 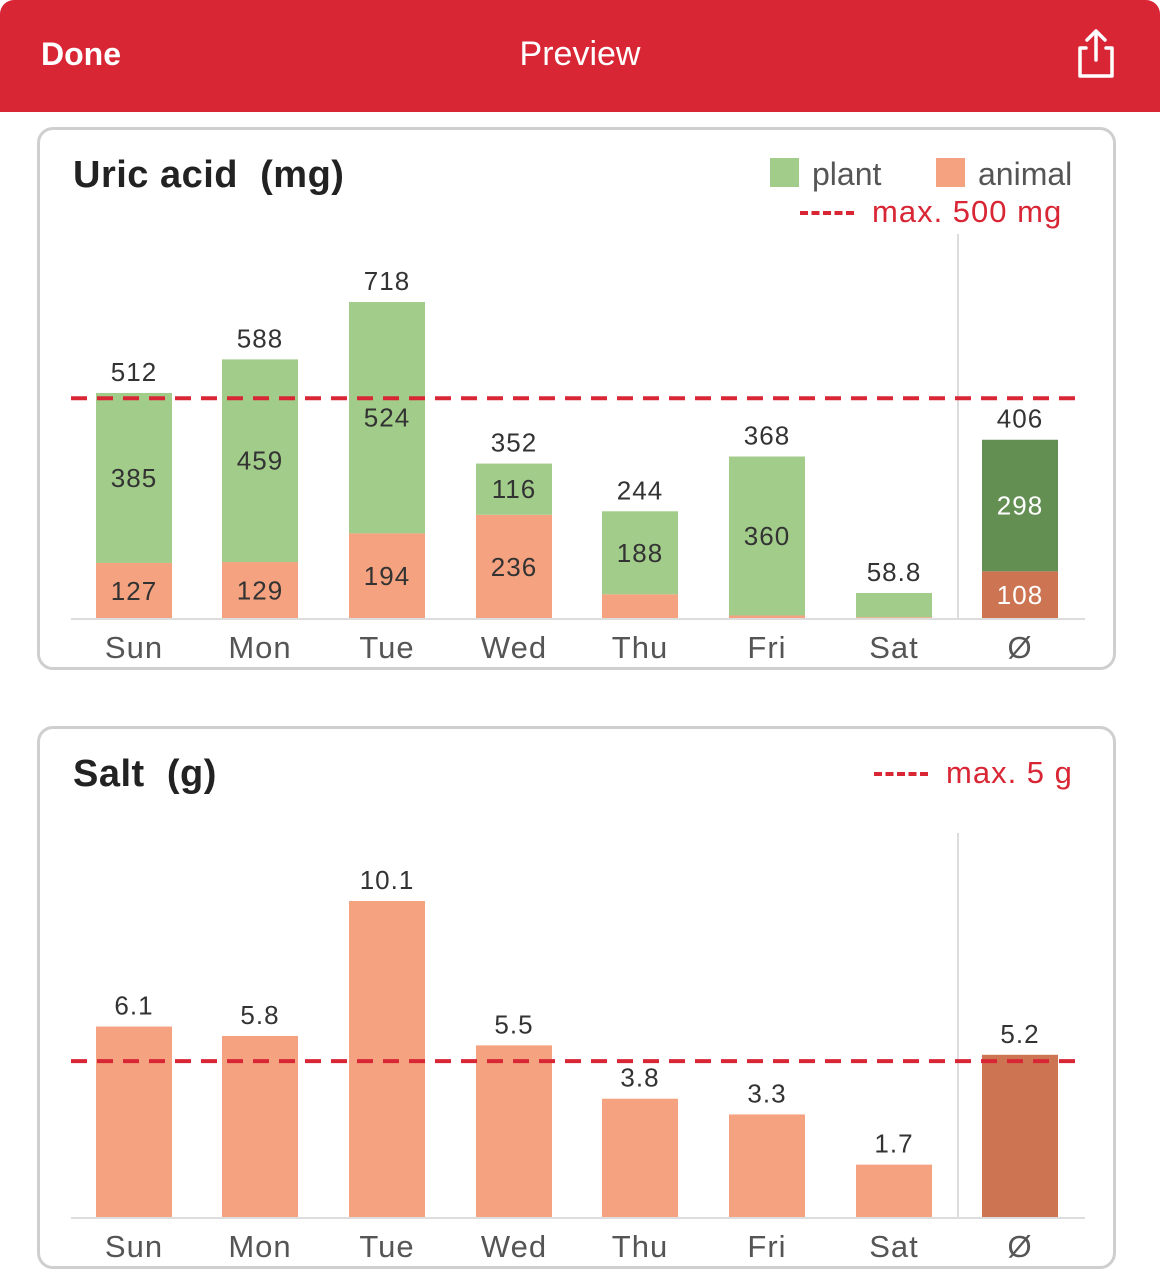 I want to click on data-label-plant-wed: 116, so click(x=514, y=489).